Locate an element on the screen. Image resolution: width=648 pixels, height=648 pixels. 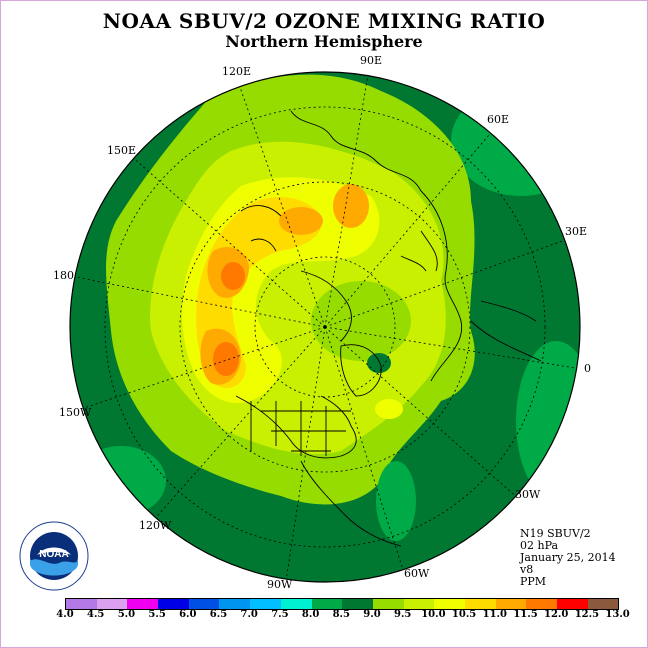
colorbar-tick-label: 9.0 is located at coordinates (372, 614).